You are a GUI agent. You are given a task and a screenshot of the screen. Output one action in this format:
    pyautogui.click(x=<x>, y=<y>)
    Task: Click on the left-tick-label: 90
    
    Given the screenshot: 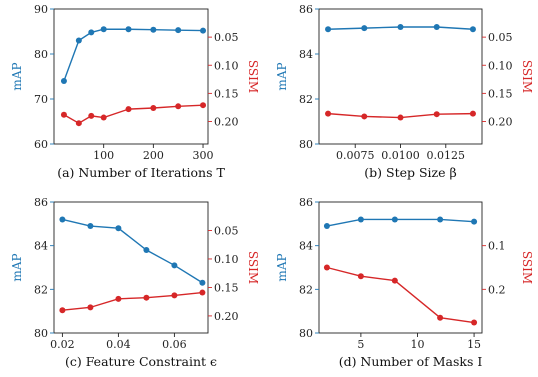 What is the action you would take?
    pyautogui.click(x=41, y=9)
    